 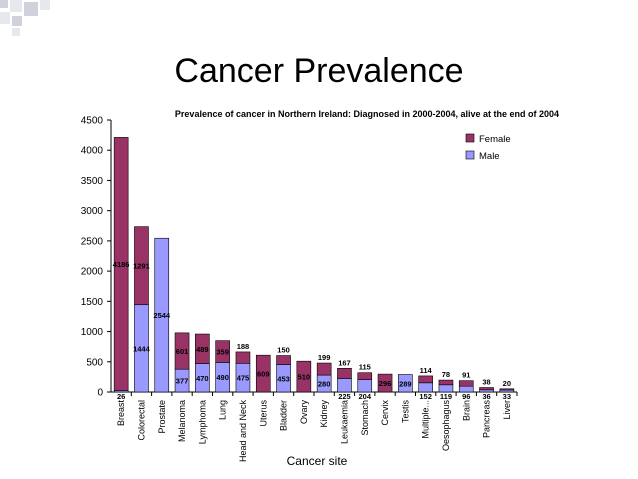 What do you see at coordinates (121, 413) in the screenshot?
I see `x-tick-label: Breast` at bounding box center [121, 413].